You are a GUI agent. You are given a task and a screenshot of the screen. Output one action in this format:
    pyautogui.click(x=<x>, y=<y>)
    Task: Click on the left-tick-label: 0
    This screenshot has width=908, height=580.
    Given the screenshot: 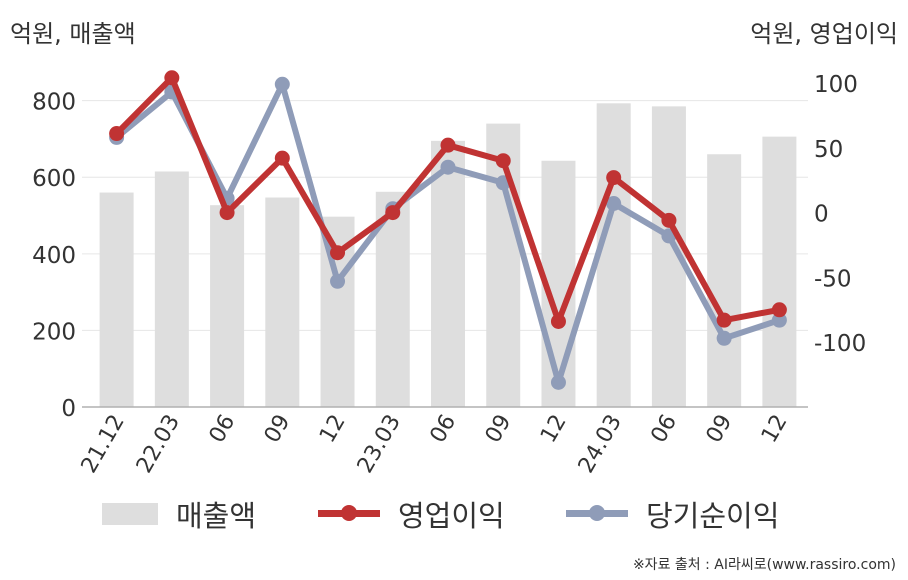 What is the action you would take?
    pyautogui.click(x=68, y=409)
    